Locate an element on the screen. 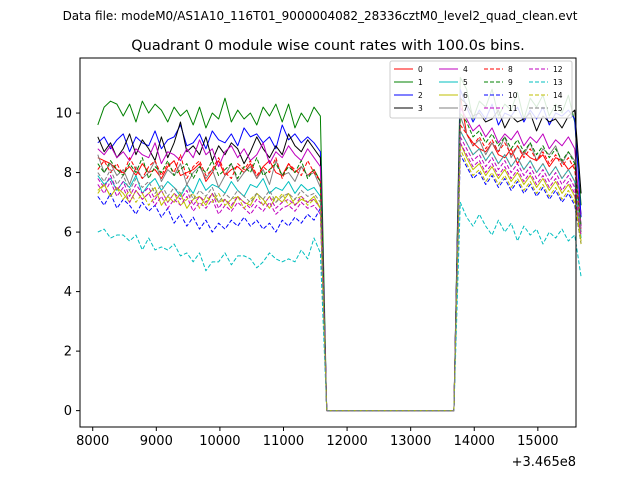  legend-label: 0 is located at coordinates (420, 69).